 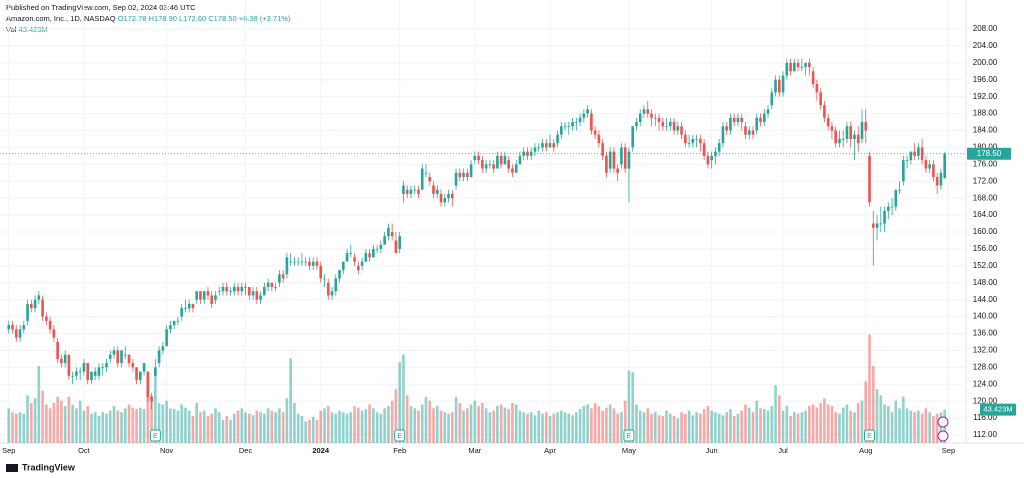 I want to click on ohlc: L172.60, so click(x=193, y=18).